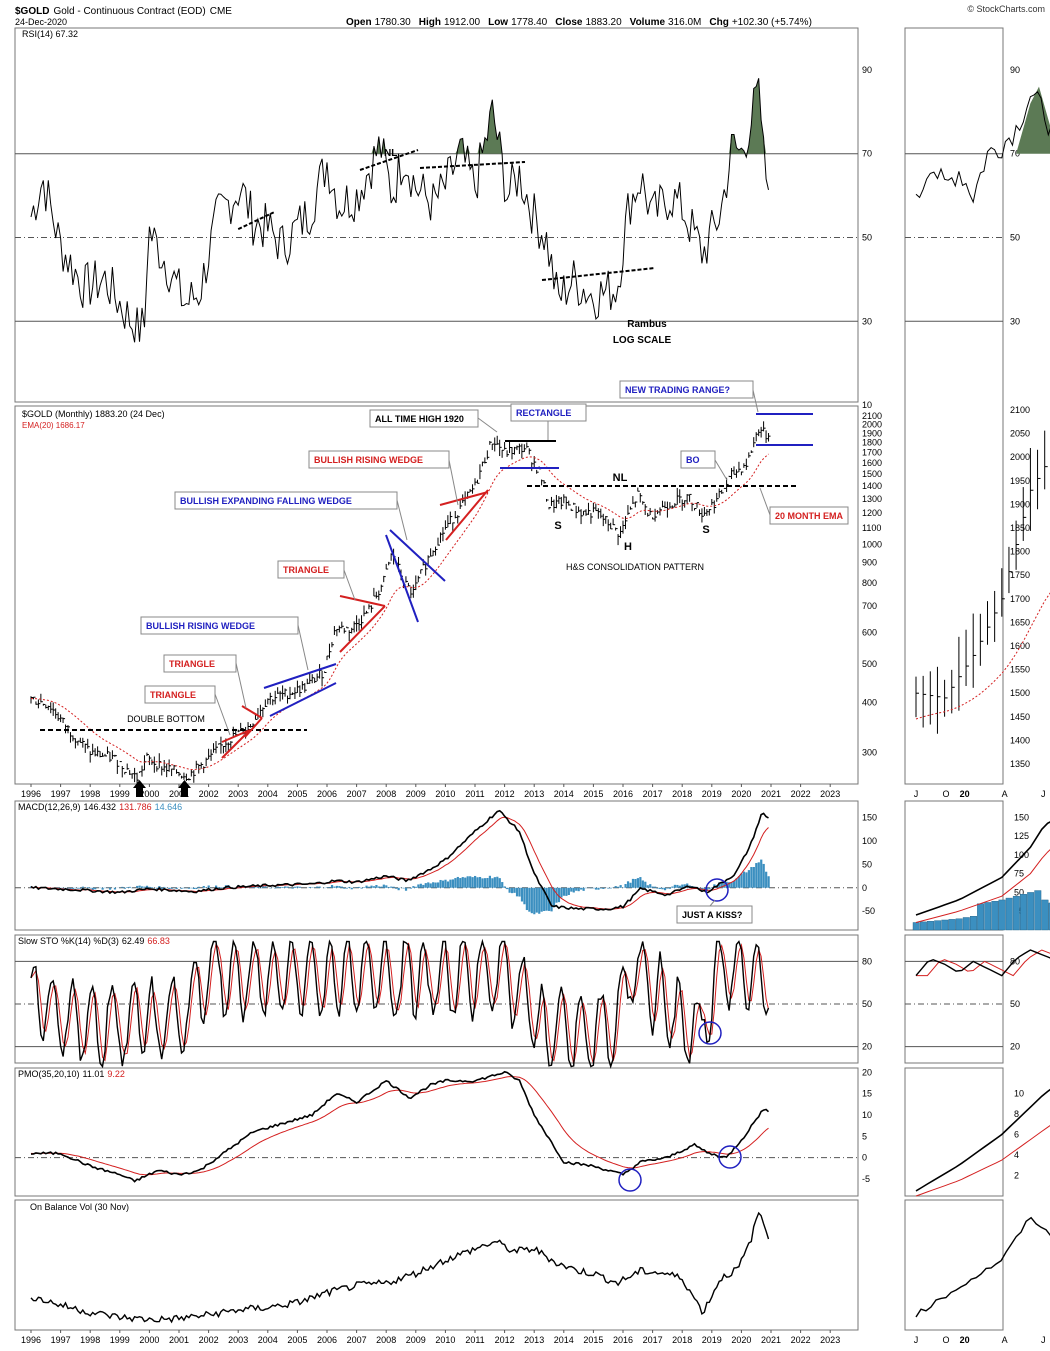 This screenshot has height=1351, width=1050. I want to click on quote-open: 1780.30, so click(393, 22).